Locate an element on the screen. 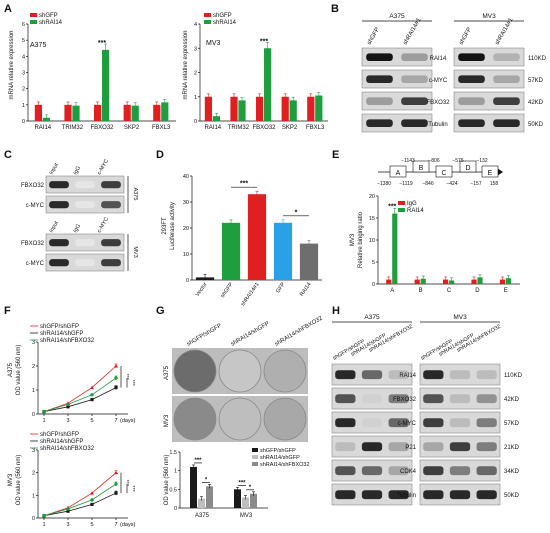 Image resolution: width=550 pixels, height=533 pixels. F-top-y-tick-label: 0 is located at coordinates (33, 415).